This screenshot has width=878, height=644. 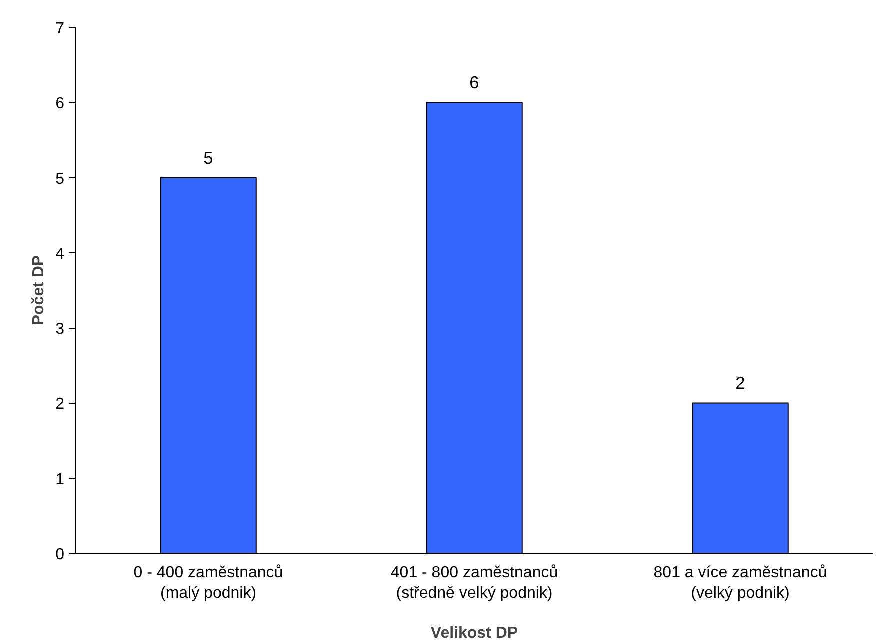 What do you see at coordinates (60, 254) in the screenshot?
I see `y-tick-label: 4` at bounding box center [60, 254].